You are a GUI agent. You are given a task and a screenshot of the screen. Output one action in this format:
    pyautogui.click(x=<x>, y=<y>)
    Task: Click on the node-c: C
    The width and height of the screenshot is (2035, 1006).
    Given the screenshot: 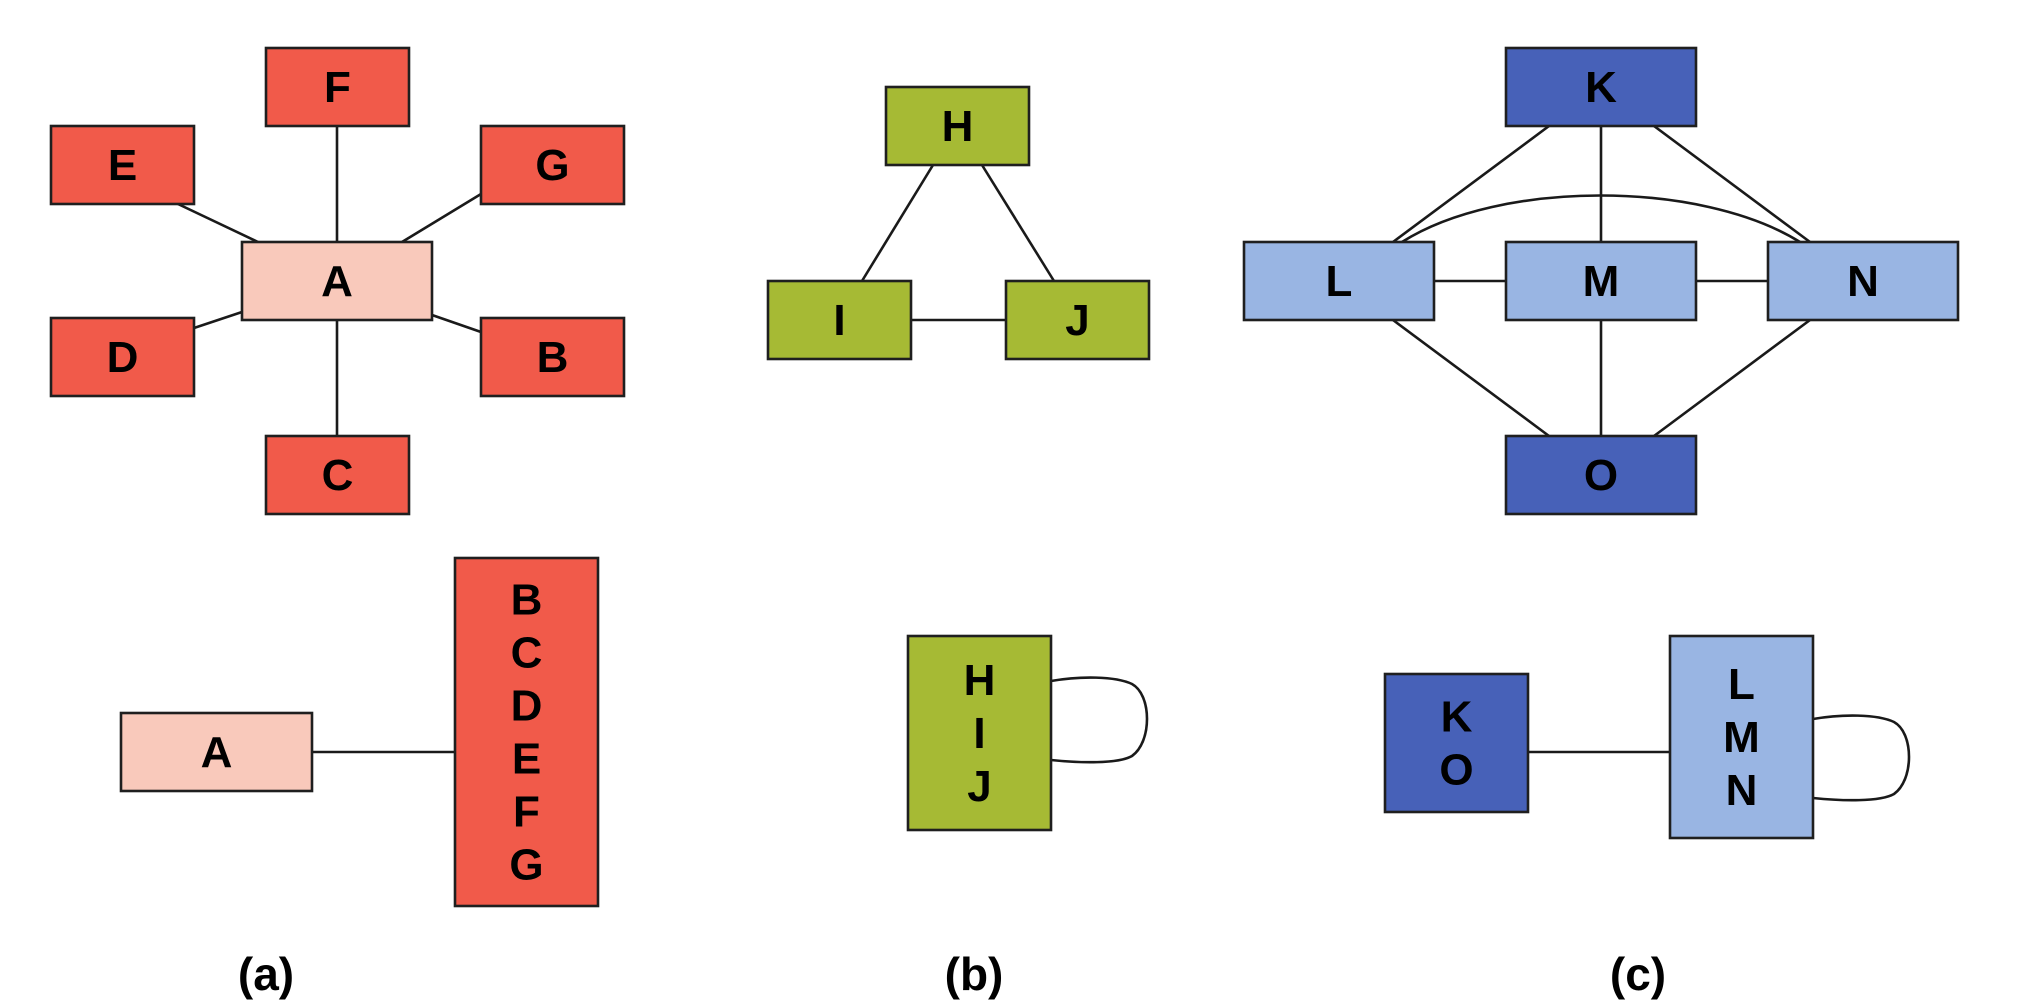 What is the action you would take?
    pyautogui.click(x=337, y=475)
    